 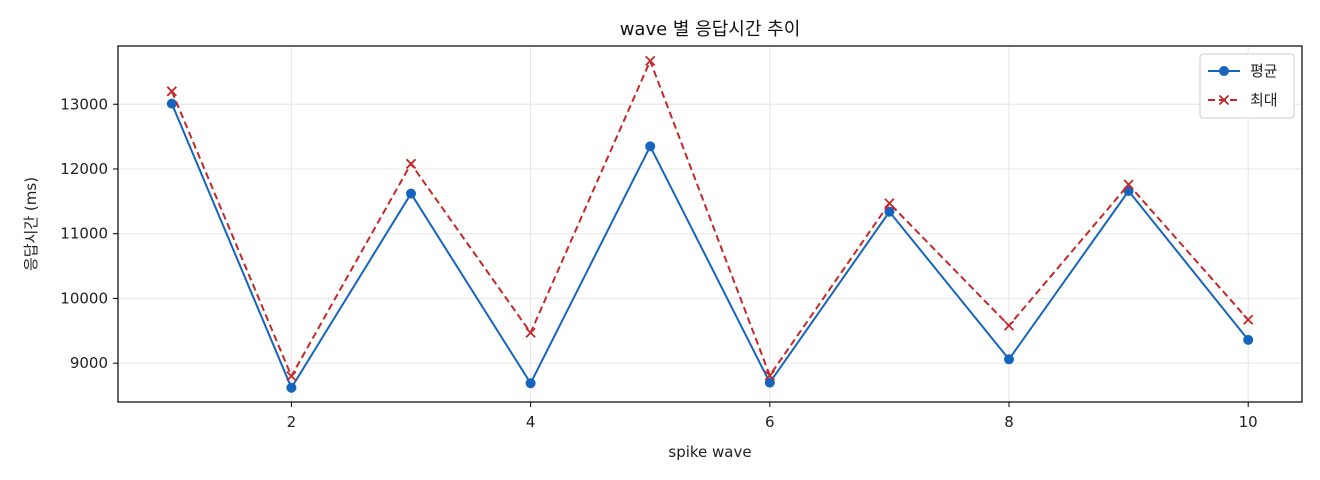 I want to click on y-tick-label: 13000, so click(x=84, y=104).